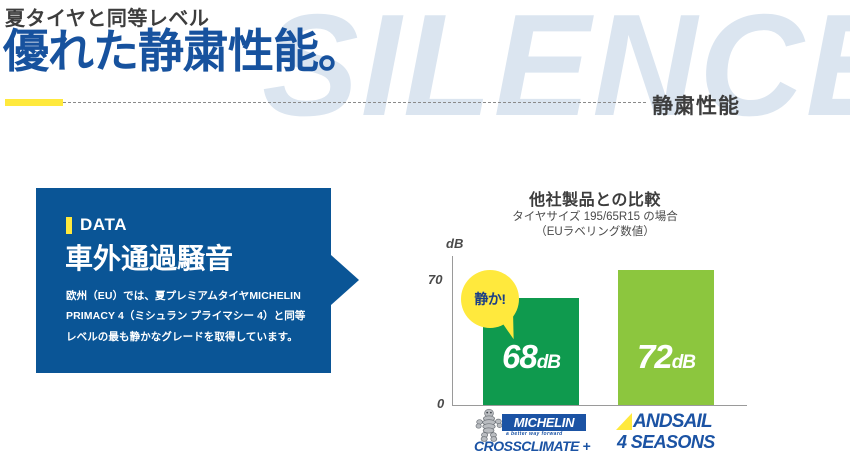  Describe the element at coordinates (34, 102) in the screenshot. I see `accent-rule` at that location.